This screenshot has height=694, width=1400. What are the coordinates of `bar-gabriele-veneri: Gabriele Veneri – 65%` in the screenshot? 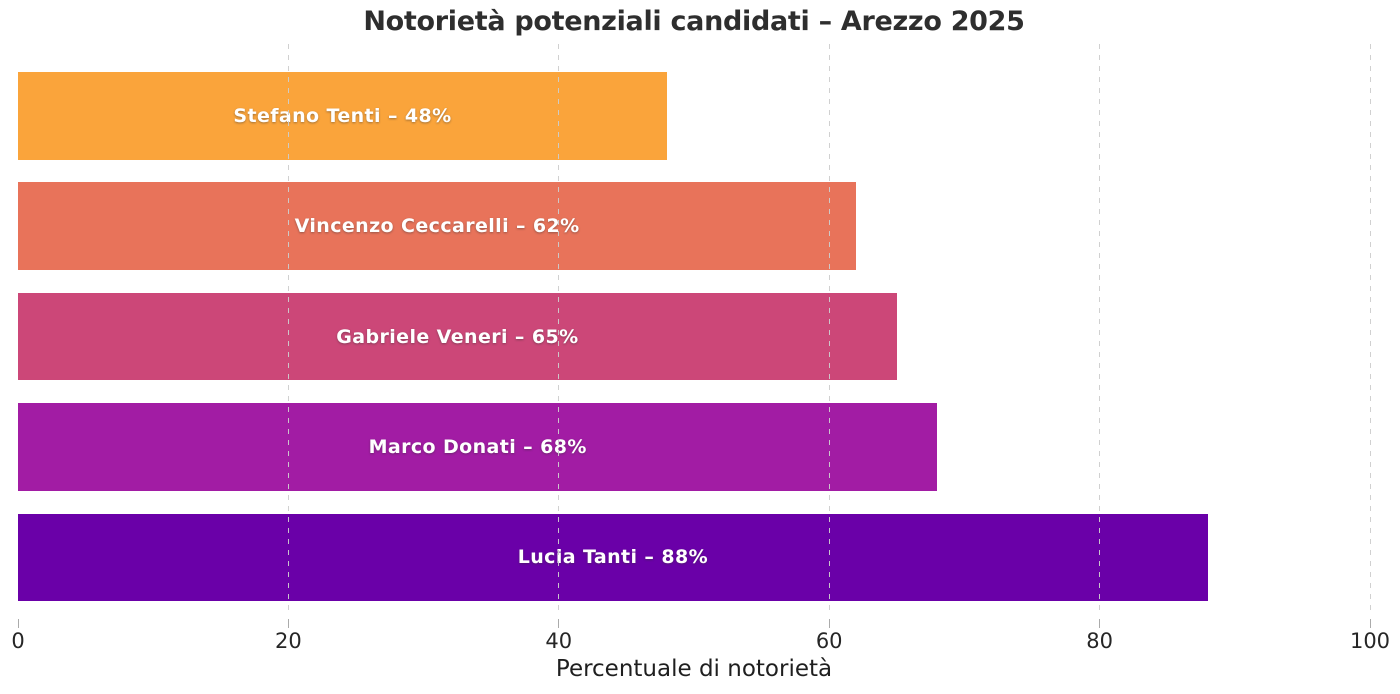 It's located at (457, 336).